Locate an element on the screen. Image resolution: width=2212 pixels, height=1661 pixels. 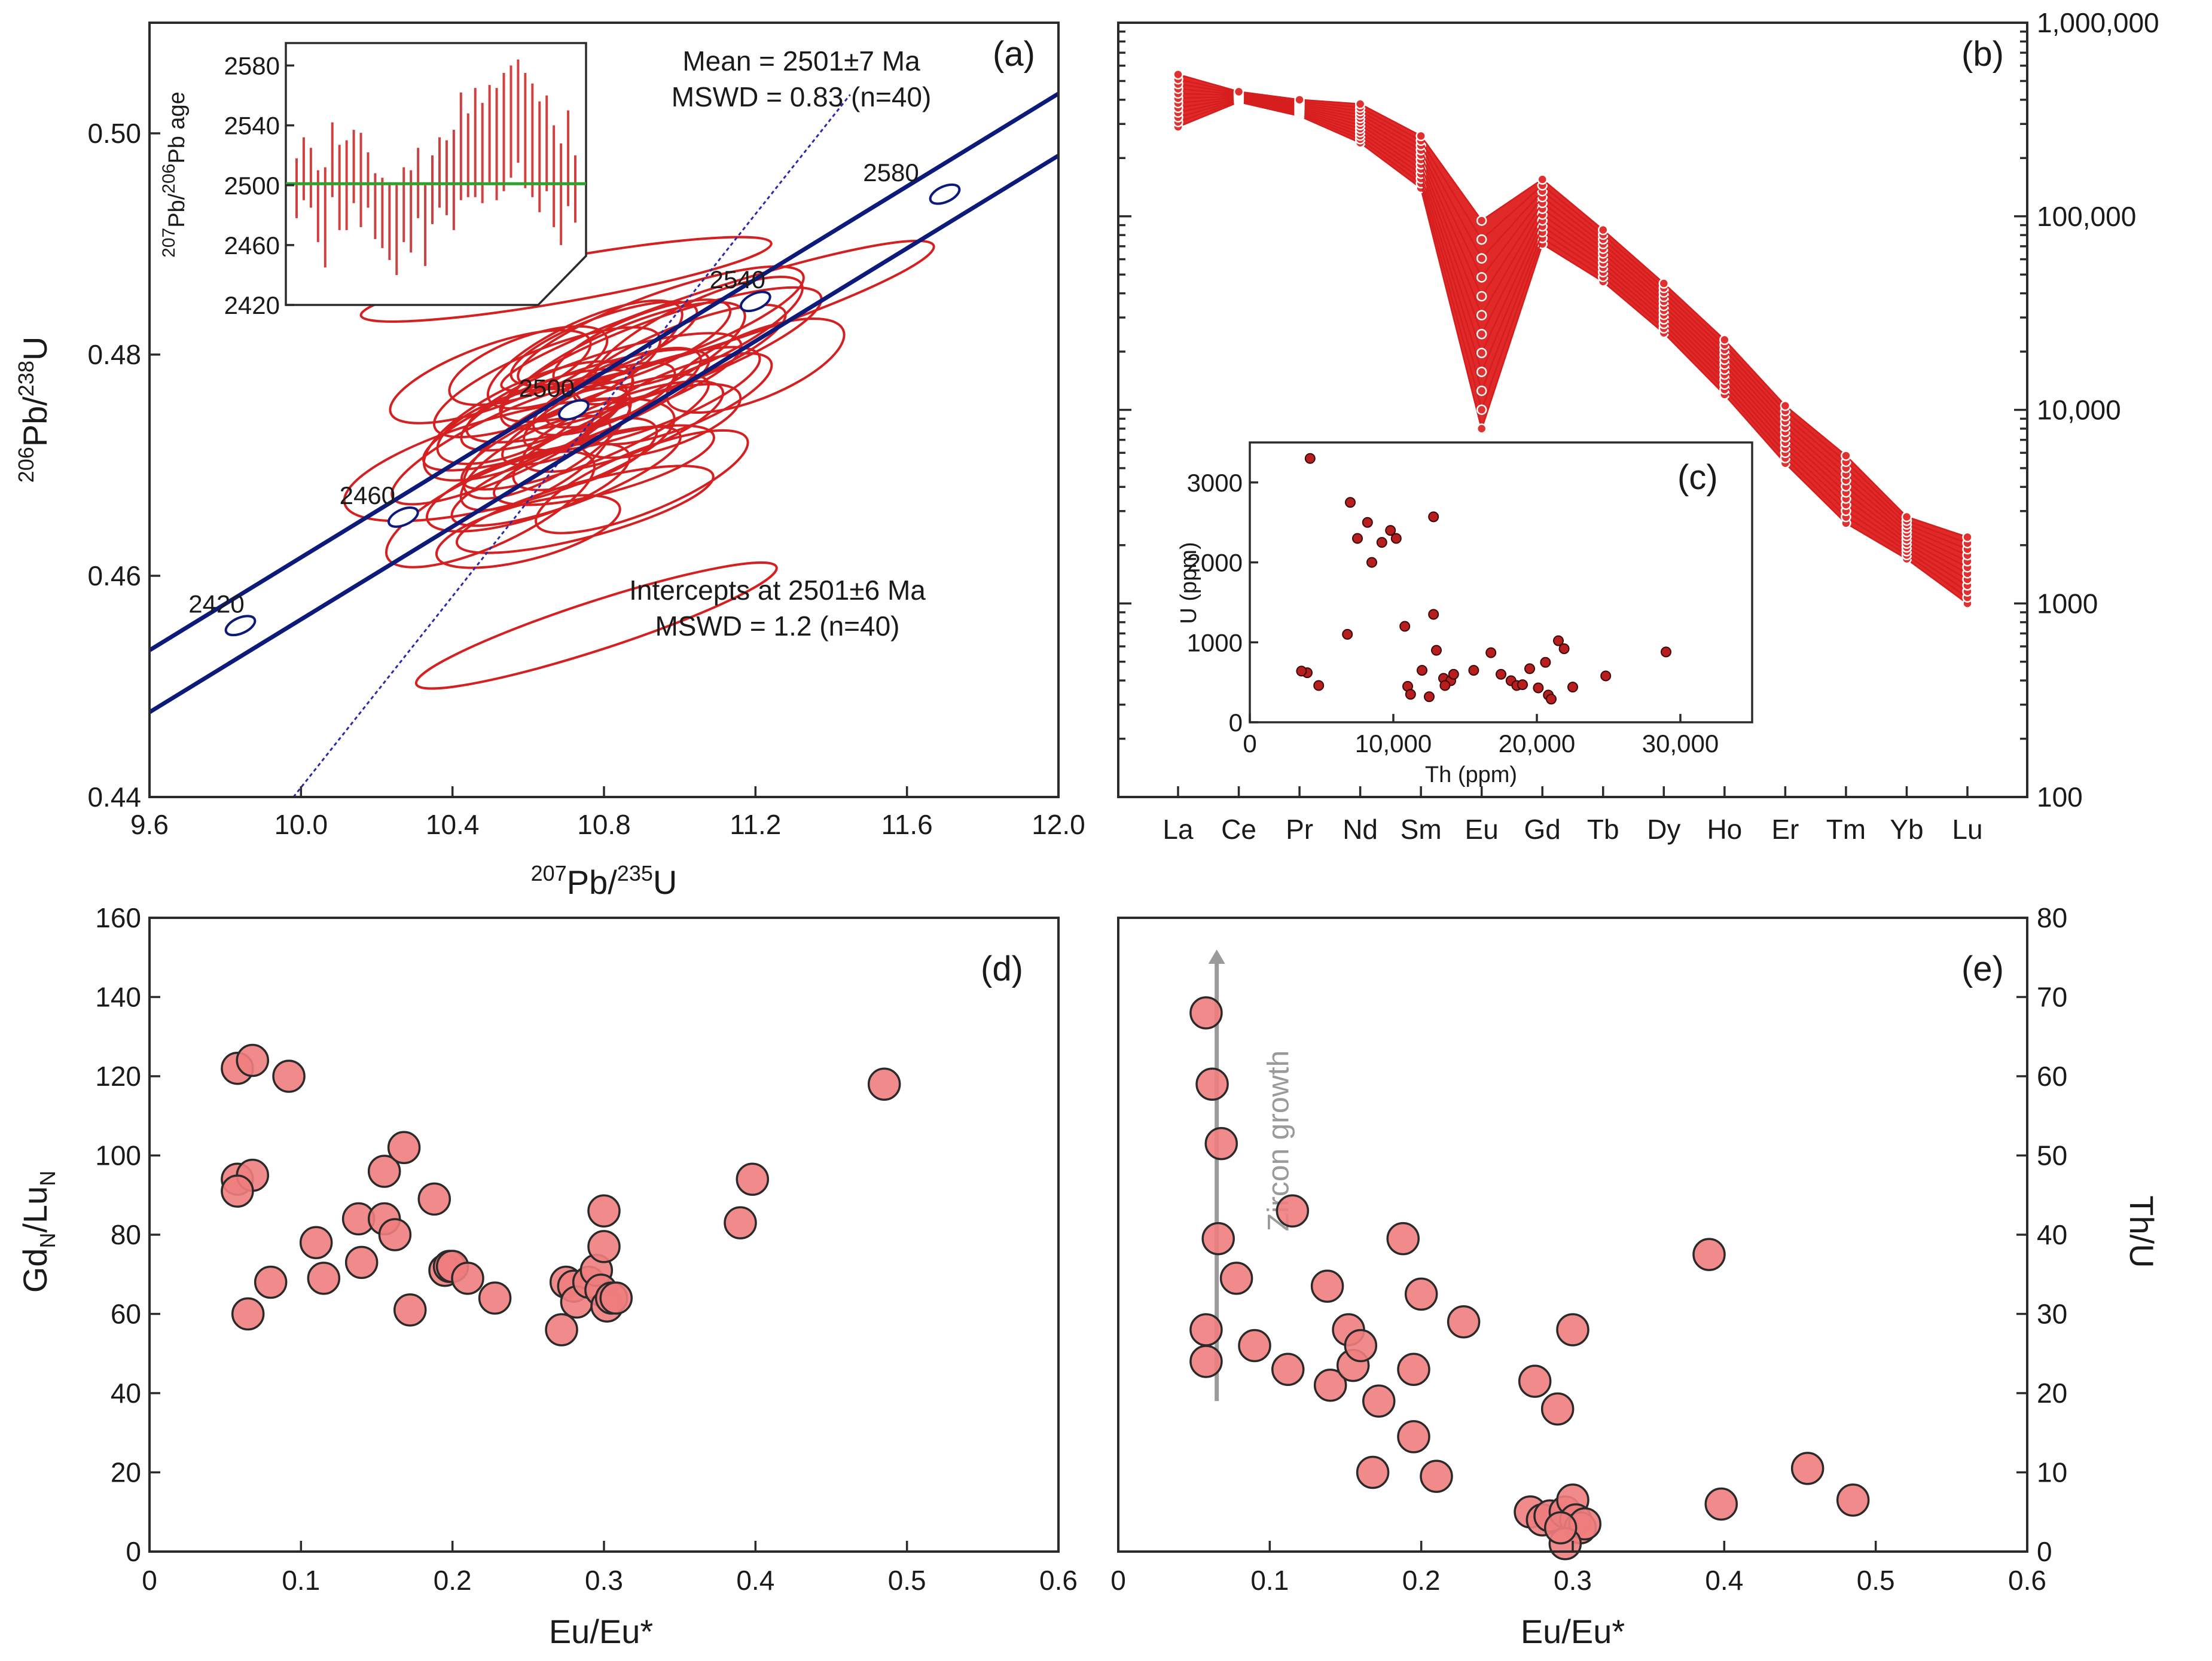
mean-mswd-annotation: MSWD = 0.83 (n=40) is located at coordinates (802, 96).